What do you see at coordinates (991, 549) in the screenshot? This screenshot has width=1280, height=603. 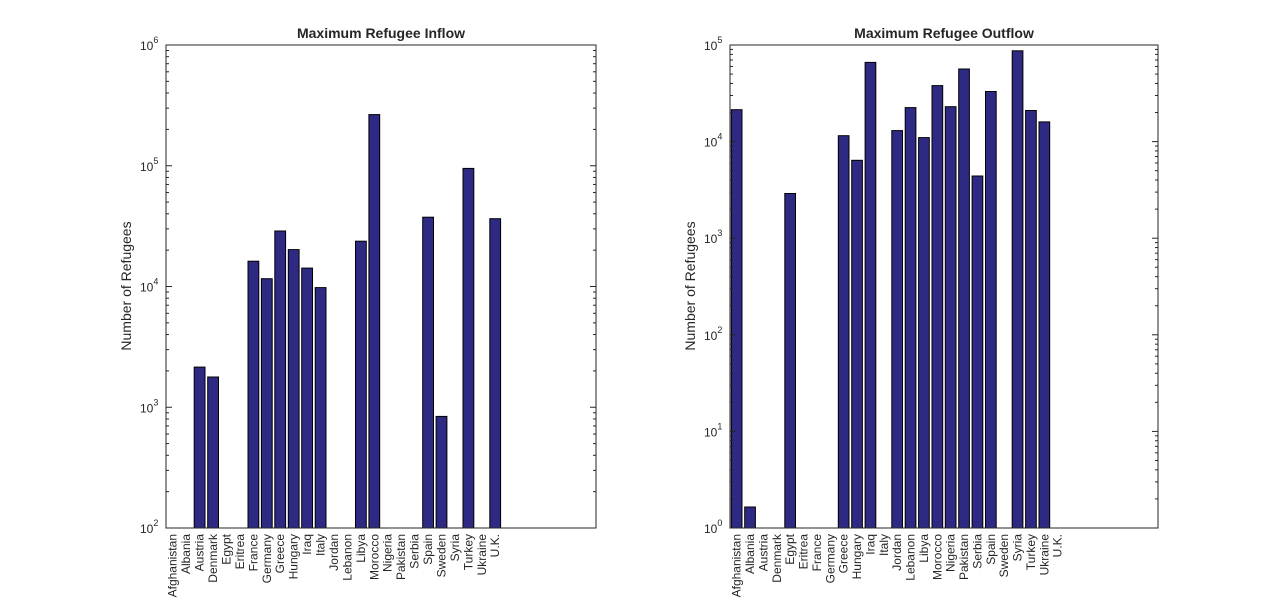 I see `chart-outflow-x-tick-label: Spain` at bounding box center [991, 549].